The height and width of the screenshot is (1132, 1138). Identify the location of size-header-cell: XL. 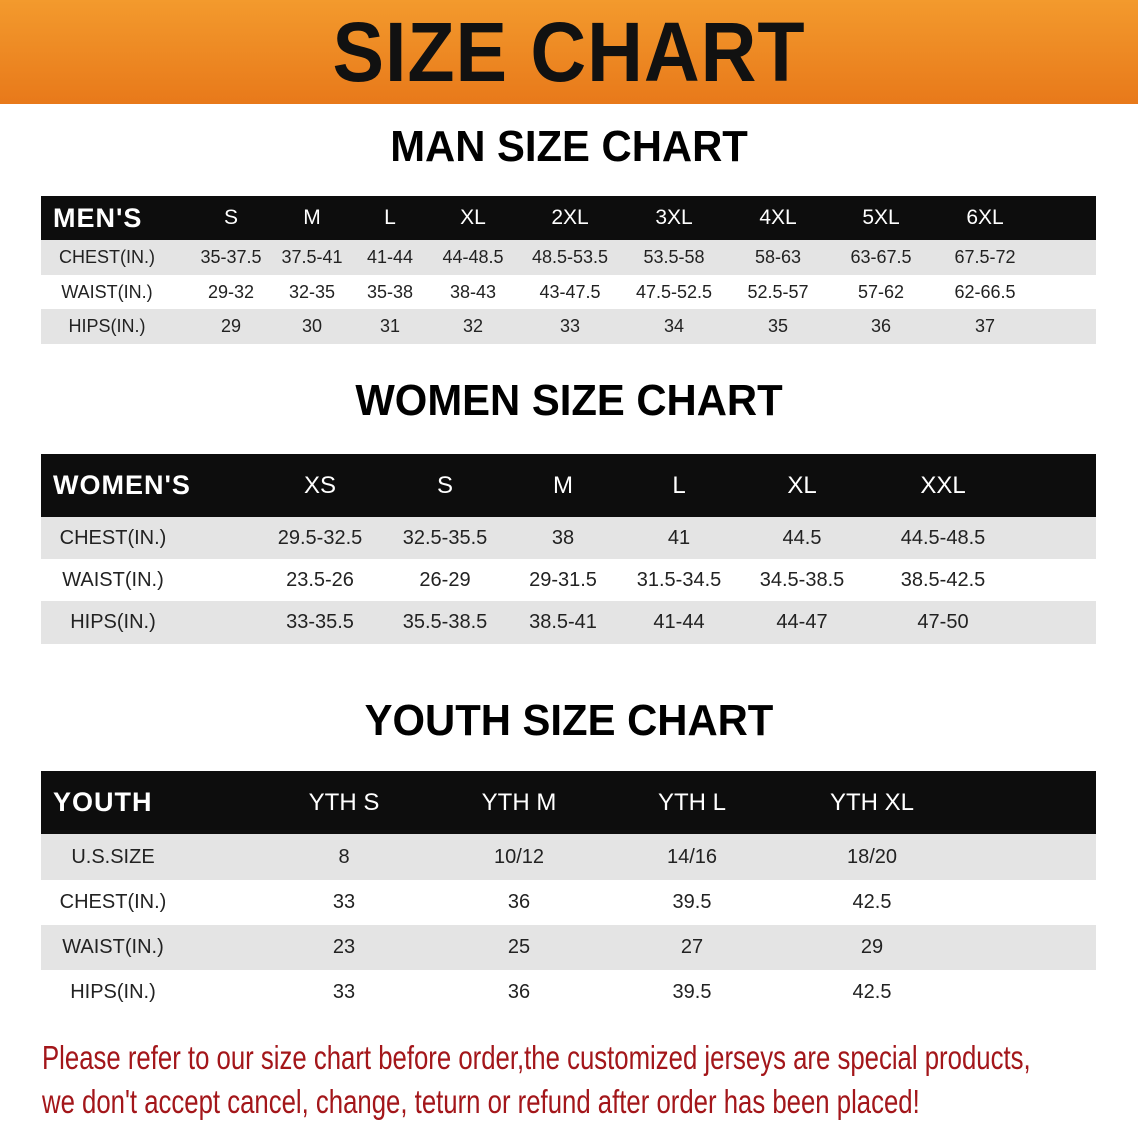
(473, 217).